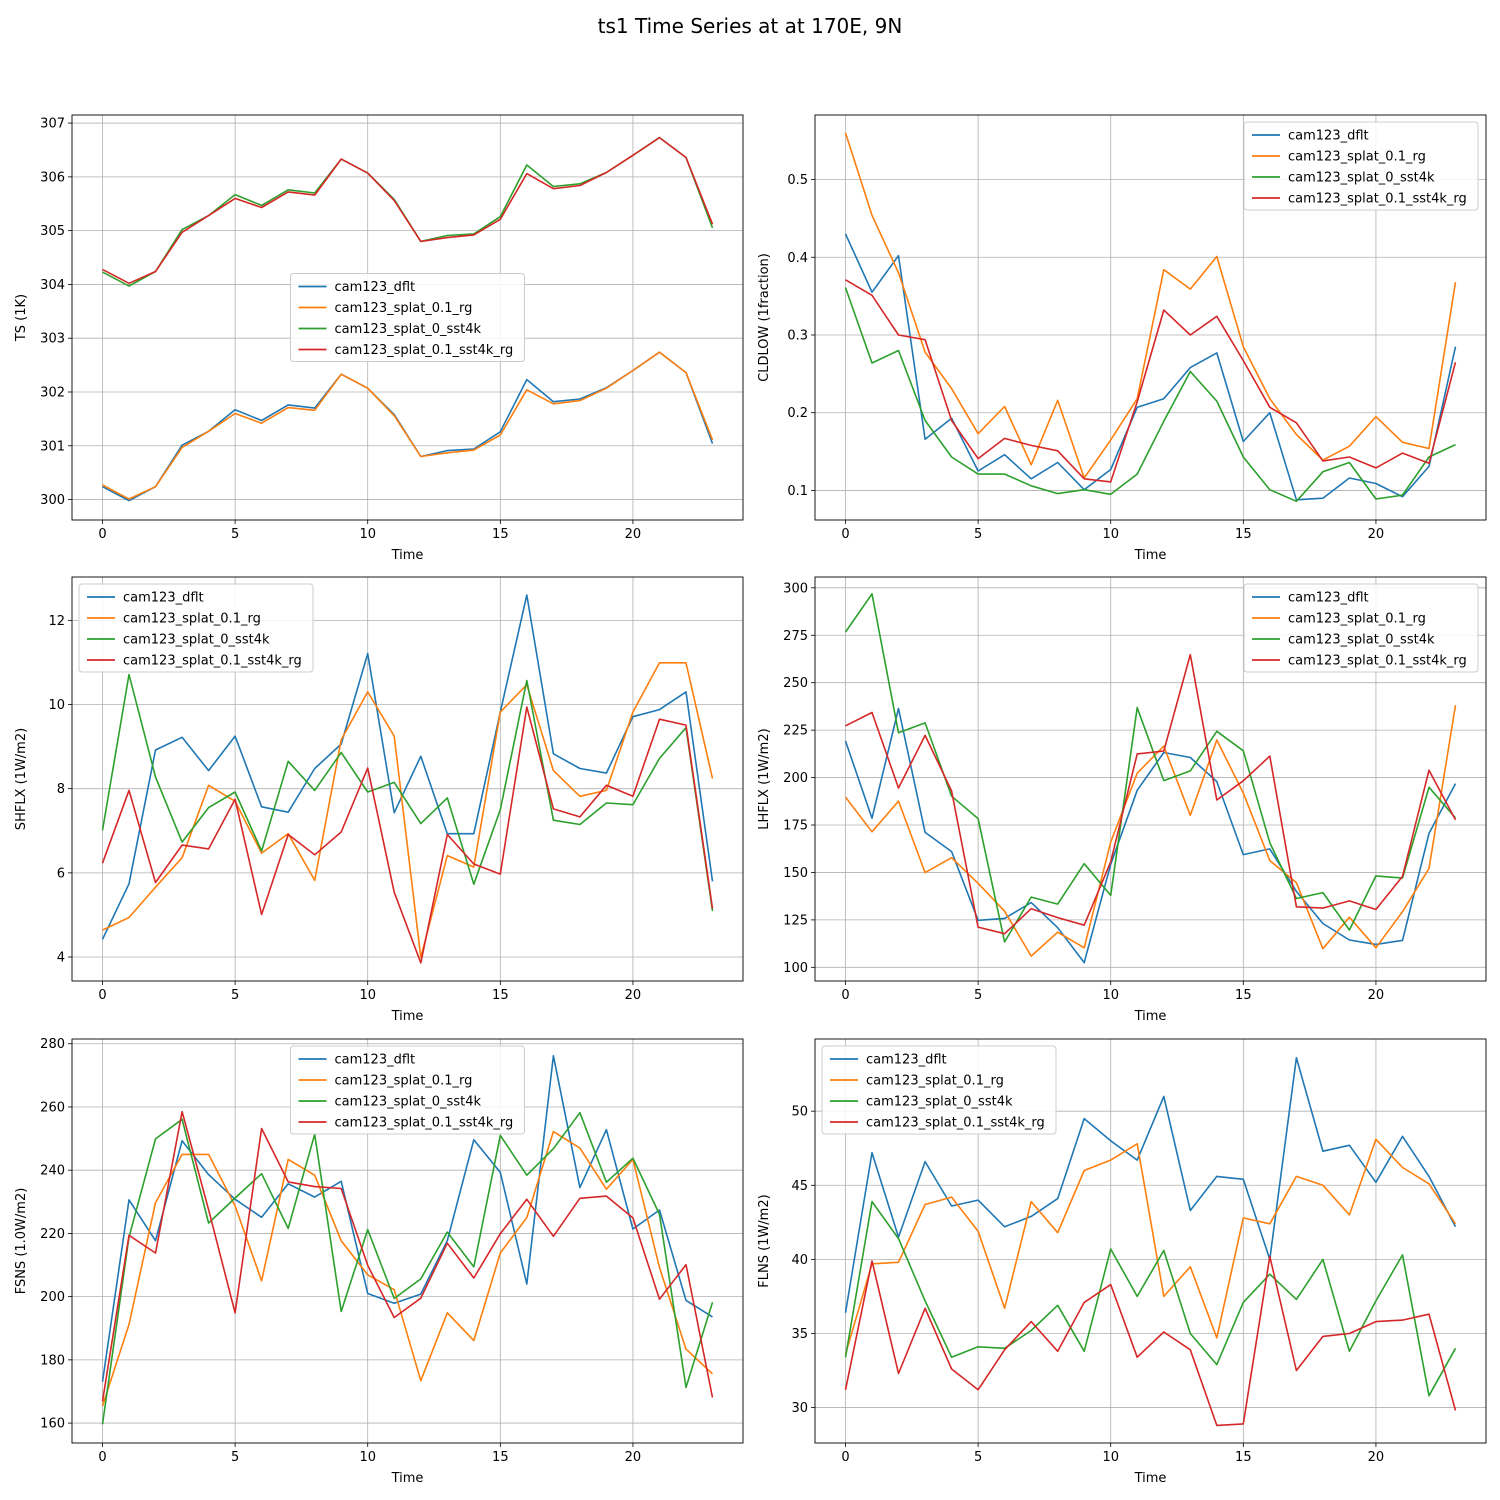 Image resolution: width=1500 pixels, height=1500 pixels. What do you see at coordinates (52, 1044) in the screenshot?
I see `y-tick-label: 280` at bounding box center [52, 1044].